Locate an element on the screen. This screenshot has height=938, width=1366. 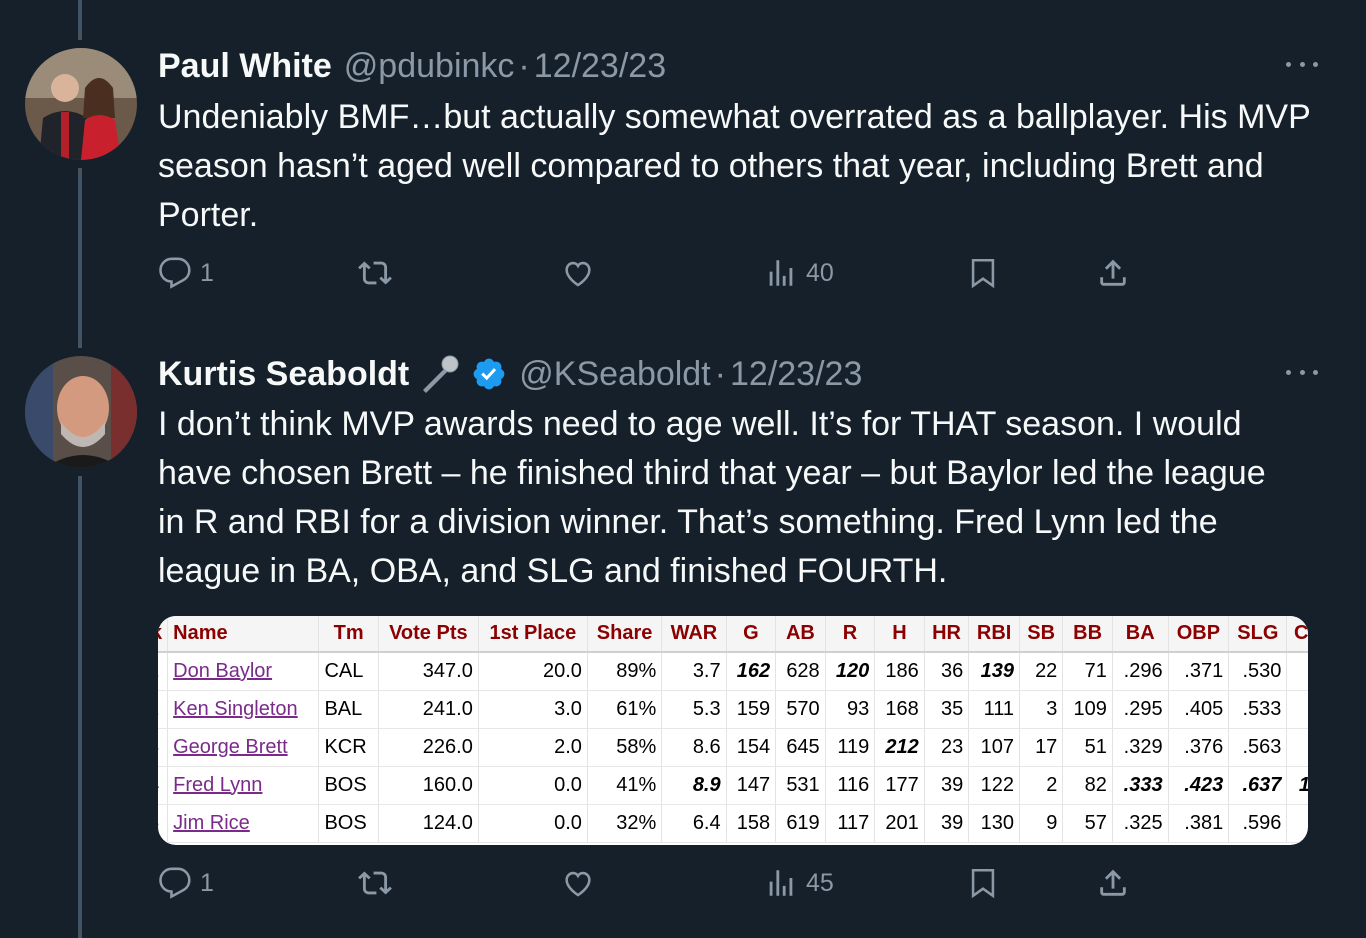
column-header: SLG is located at coordinates (1258, 634).